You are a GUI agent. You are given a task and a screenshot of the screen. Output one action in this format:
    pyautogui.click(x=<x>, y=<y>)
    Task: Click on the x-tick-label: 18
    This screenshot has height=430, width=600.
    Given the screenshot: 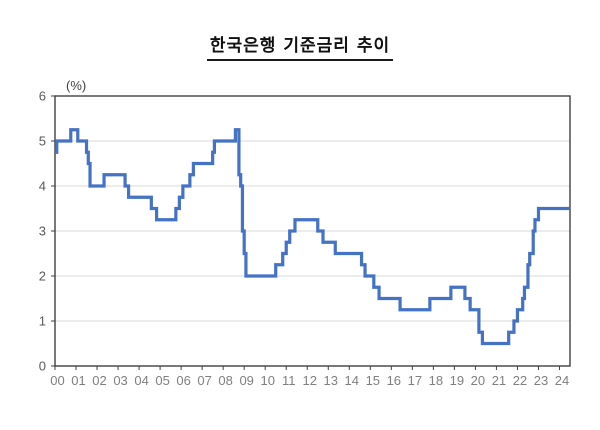 What is the action you would take?
    pyautogui.click(x=436, y=380)
    